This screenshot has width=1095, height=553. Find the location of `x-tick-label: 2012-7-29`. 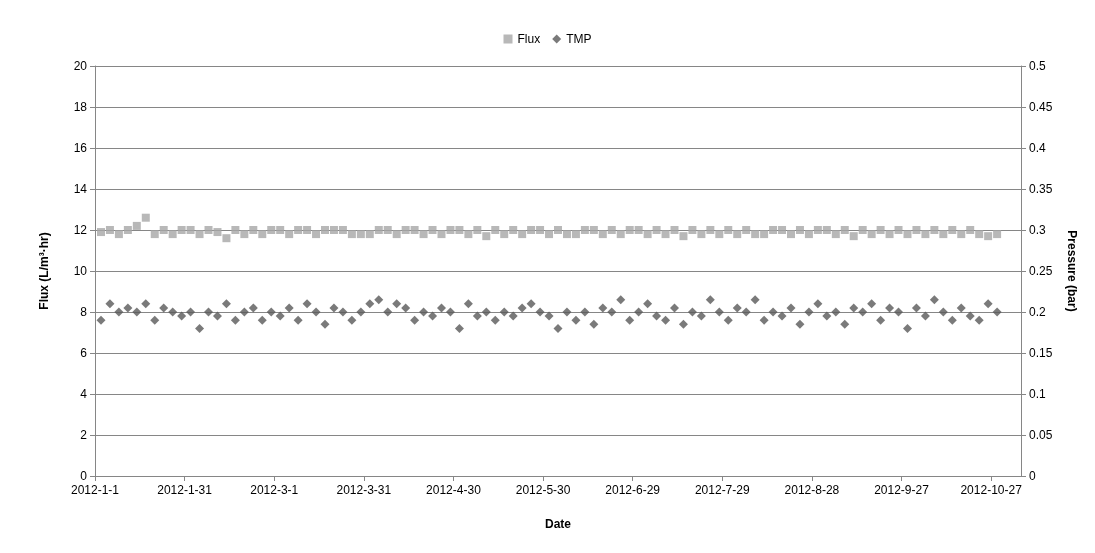

x-tick-label: 2012-7-29 is located at coordinates (722, 490).